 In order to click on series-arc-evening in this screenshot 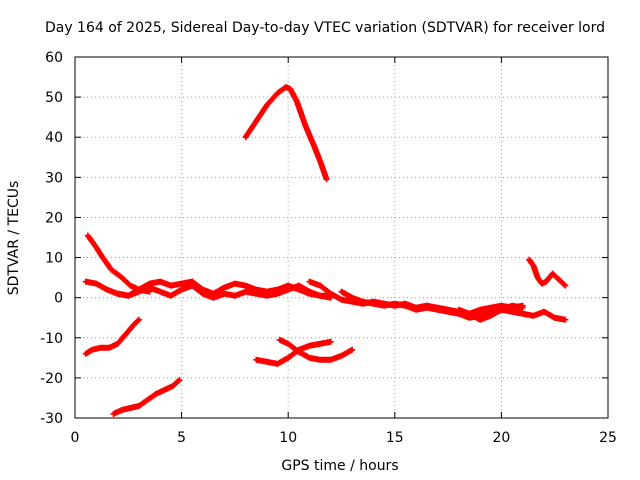, I will do `click(547, 272)`.